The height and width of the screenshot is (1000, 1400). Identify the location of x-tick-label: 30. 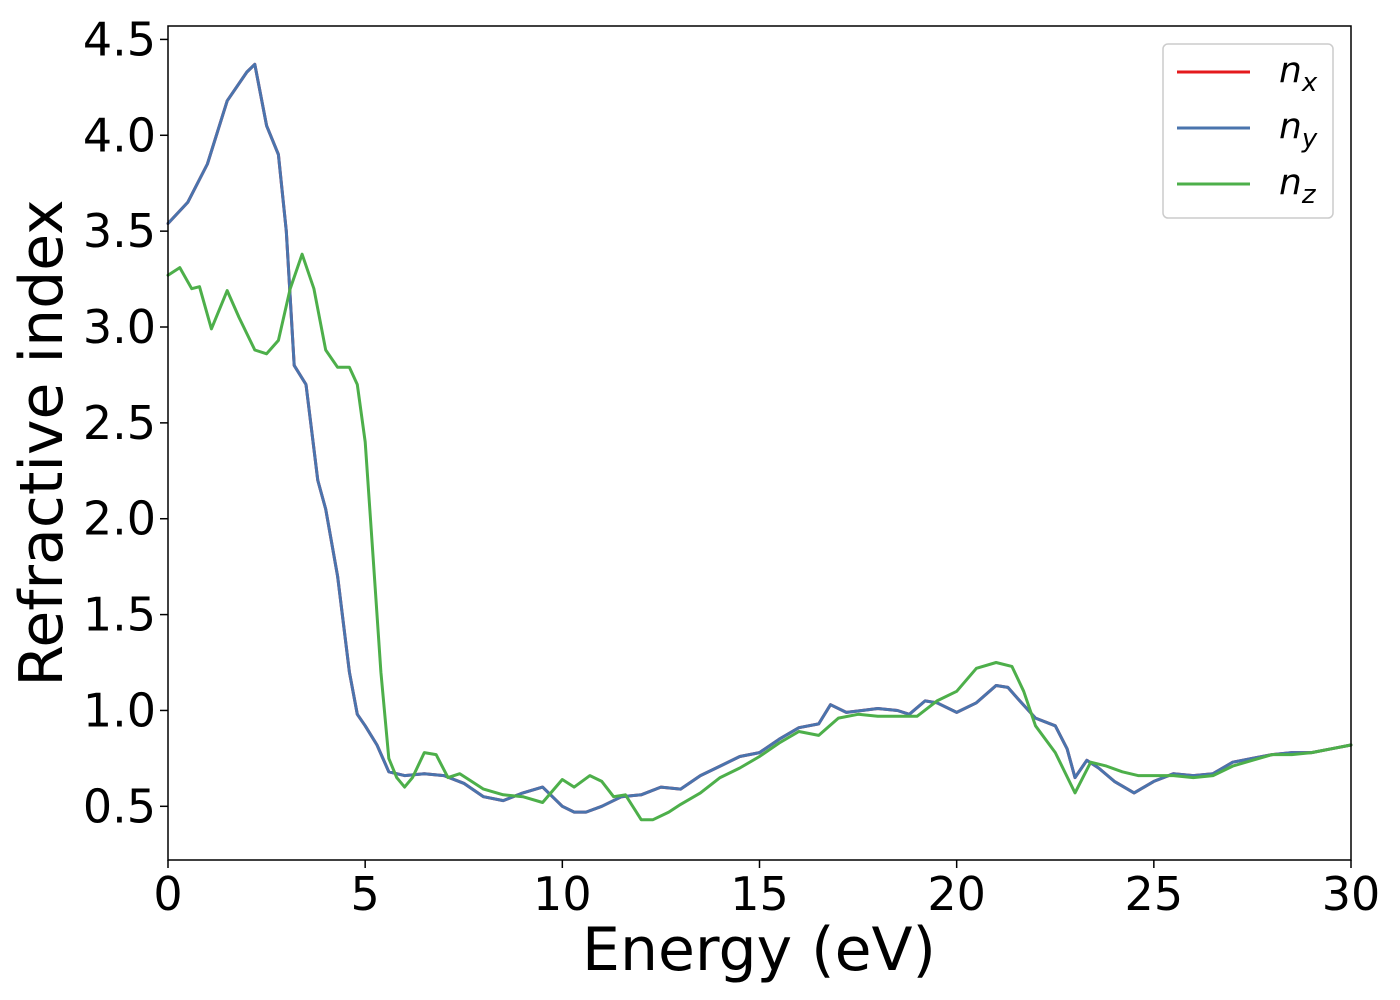
(1351, 894).